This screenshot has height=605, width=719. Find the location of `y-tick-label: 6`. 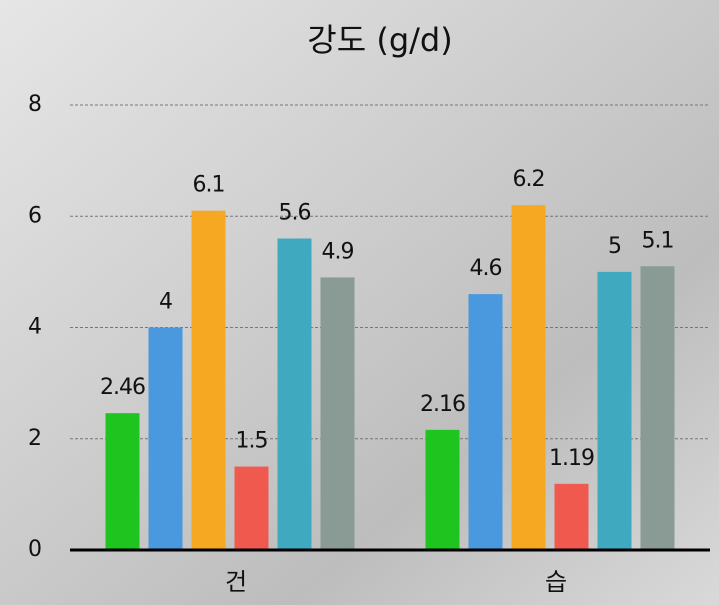

y-tick-label: 6 is located at coordinates (35, 215).